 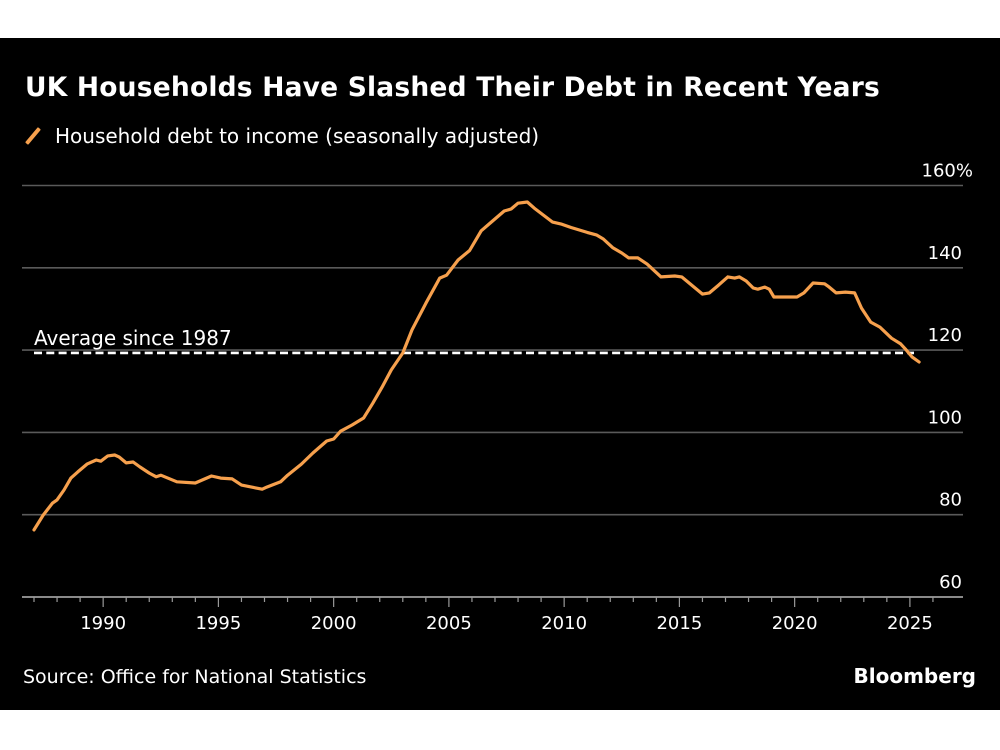 I want to click on bloomberg-logo: Bloomberg, so click(x=914, y=676).